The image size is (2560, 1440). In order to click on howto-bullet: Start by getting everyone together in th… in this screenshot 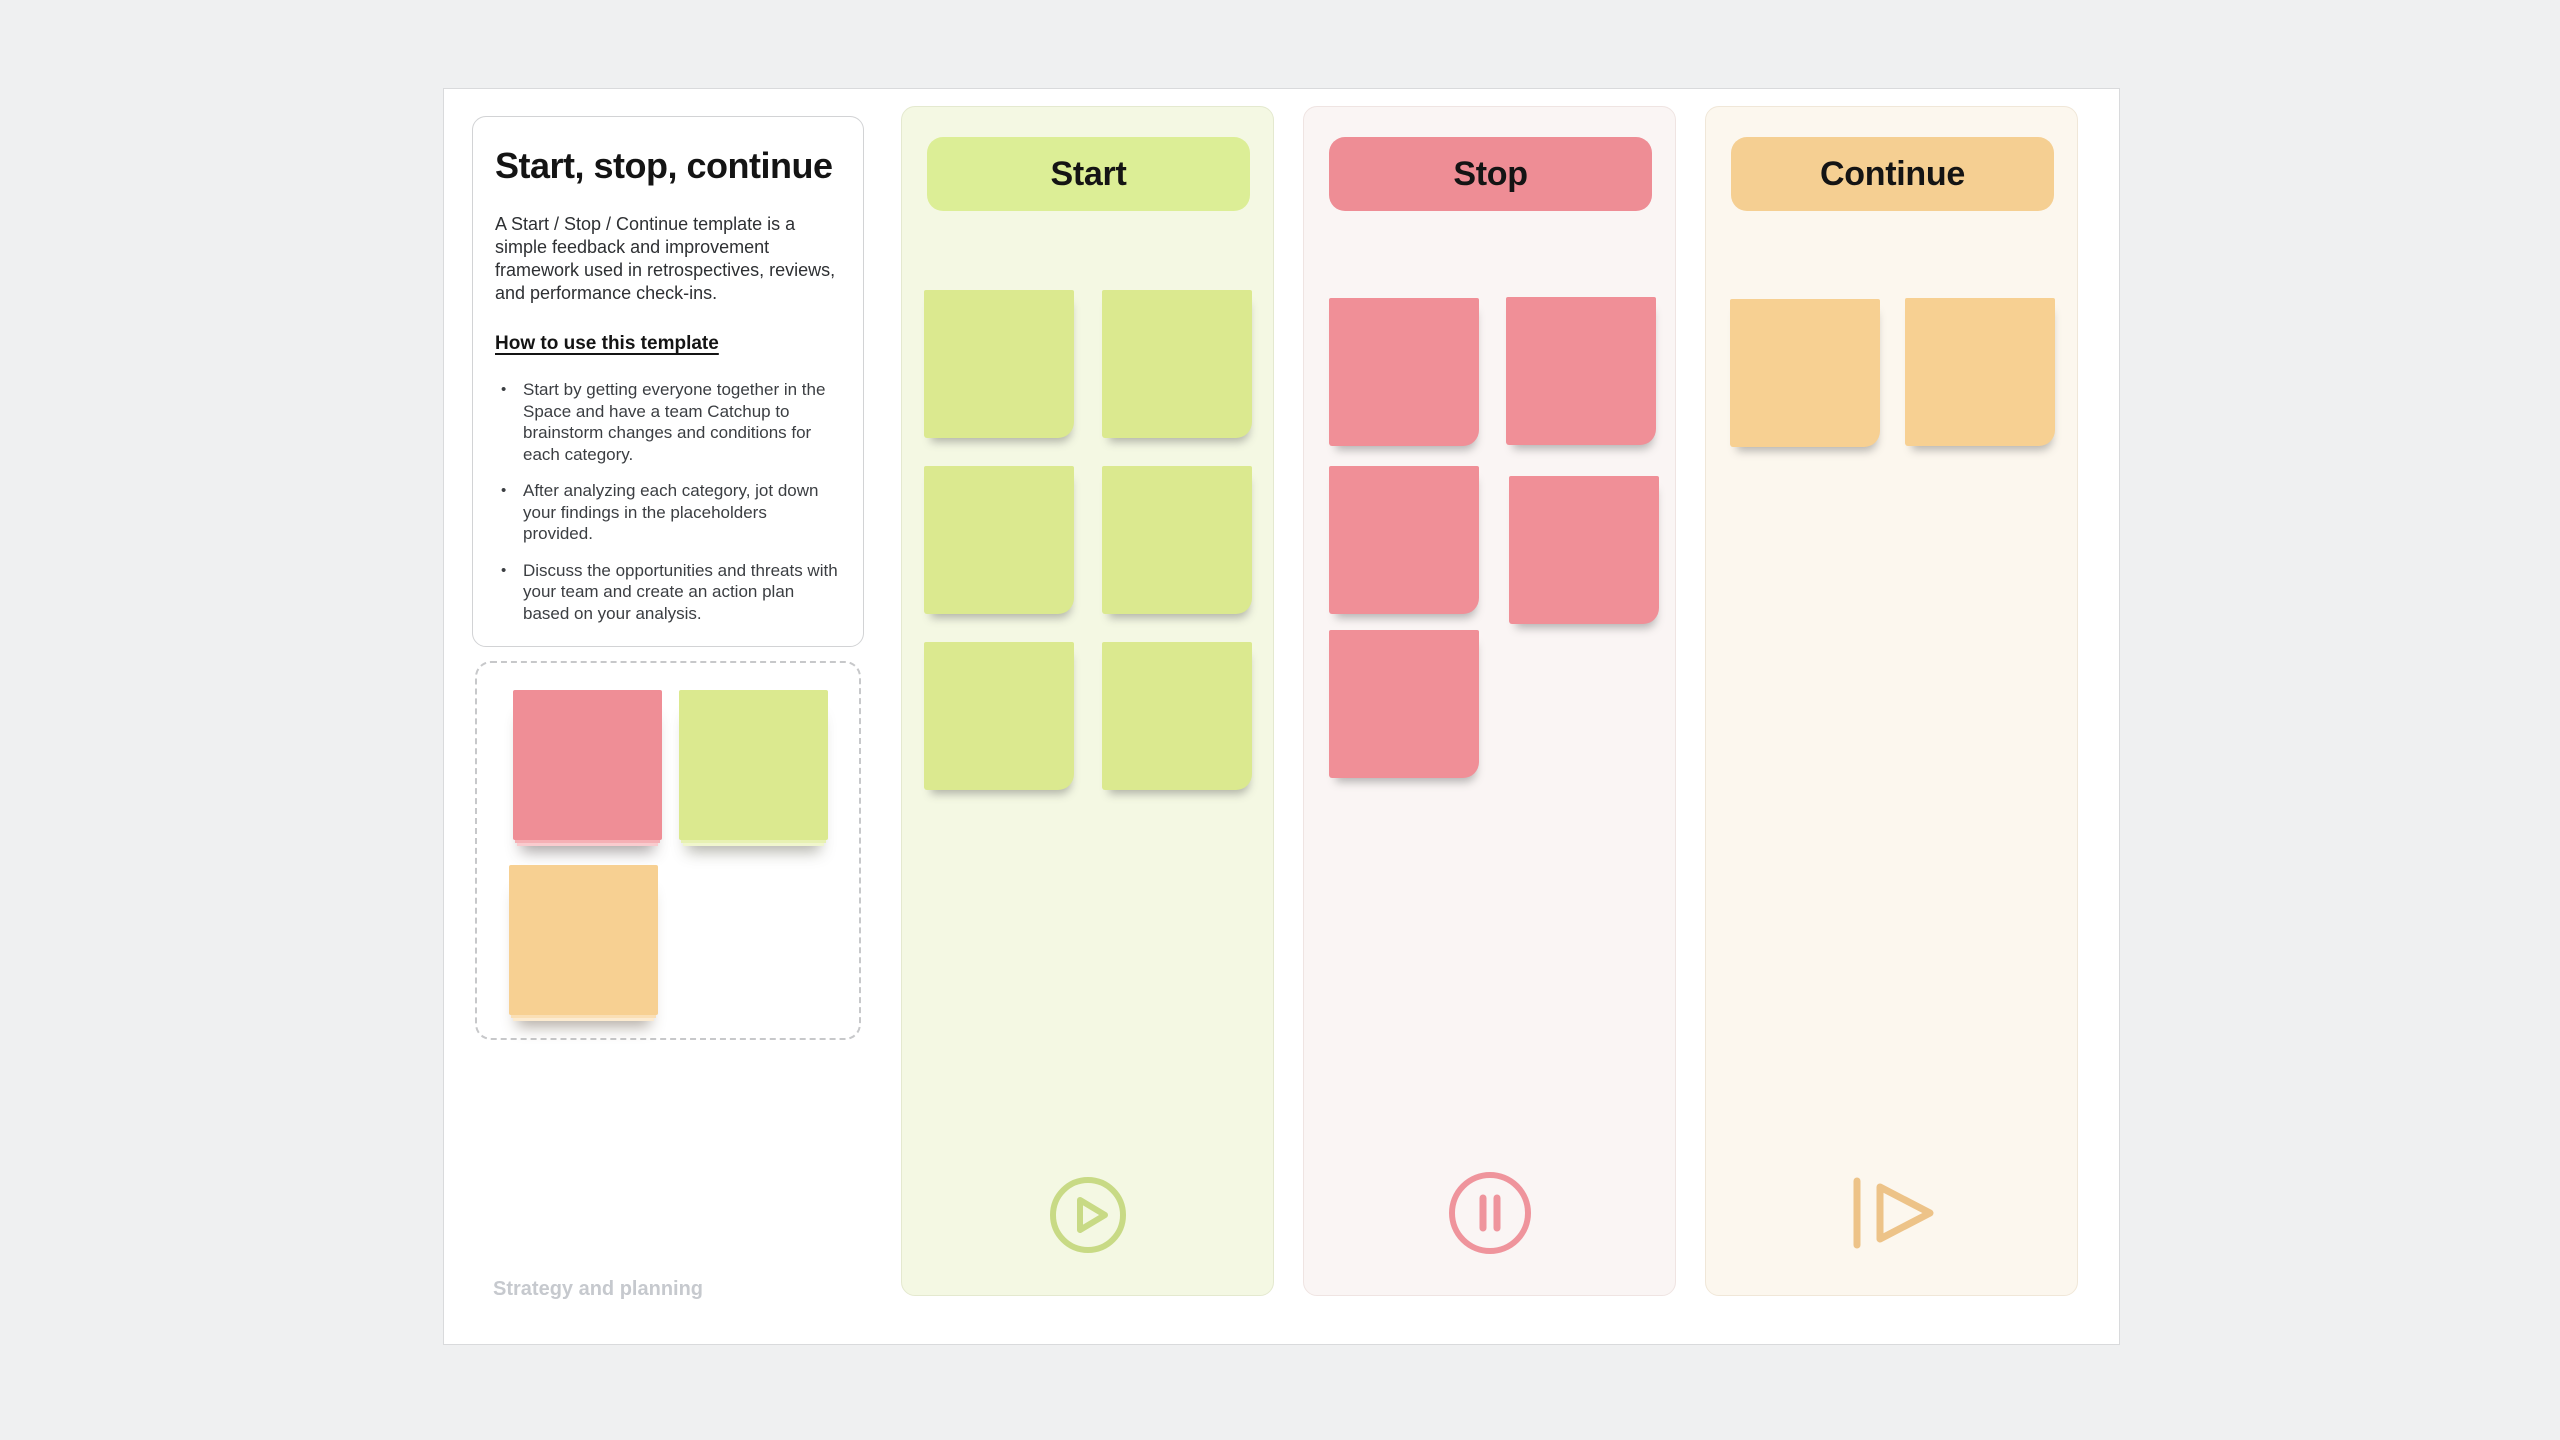, I will do `click(668, 422)`.